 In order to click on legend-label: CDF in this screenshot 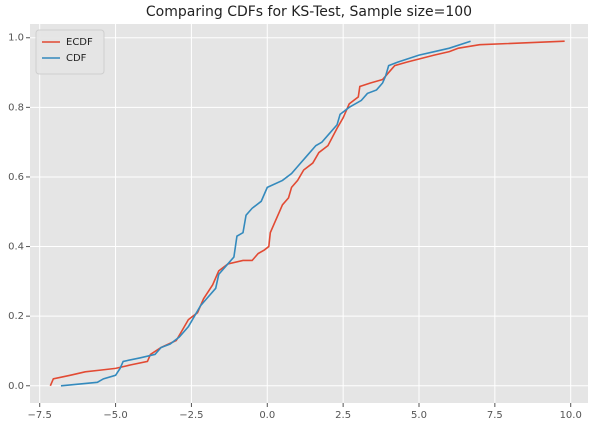, I will do `click(76, 58)`.